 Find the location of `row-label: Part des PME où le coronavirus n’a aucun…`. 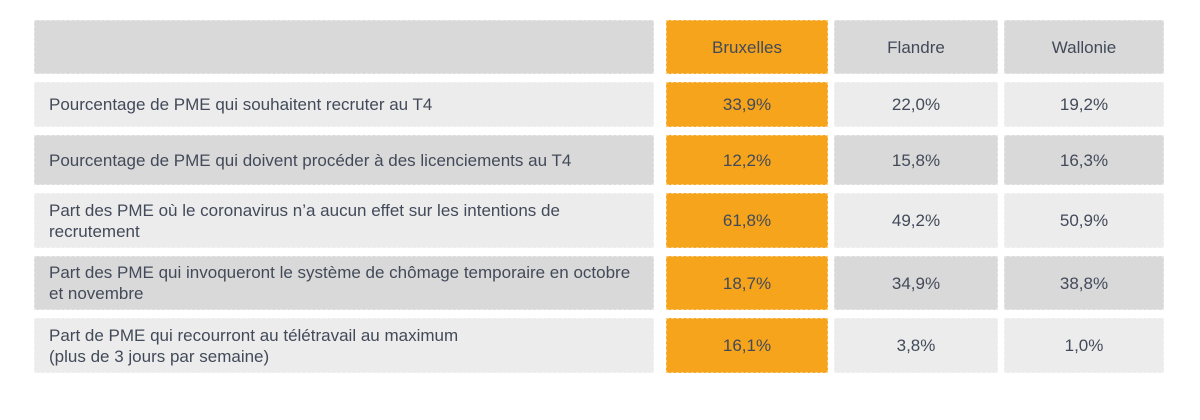

row-label: Part des PME où le coronavirus n’a aucun… is located at coordinates (344, 220).